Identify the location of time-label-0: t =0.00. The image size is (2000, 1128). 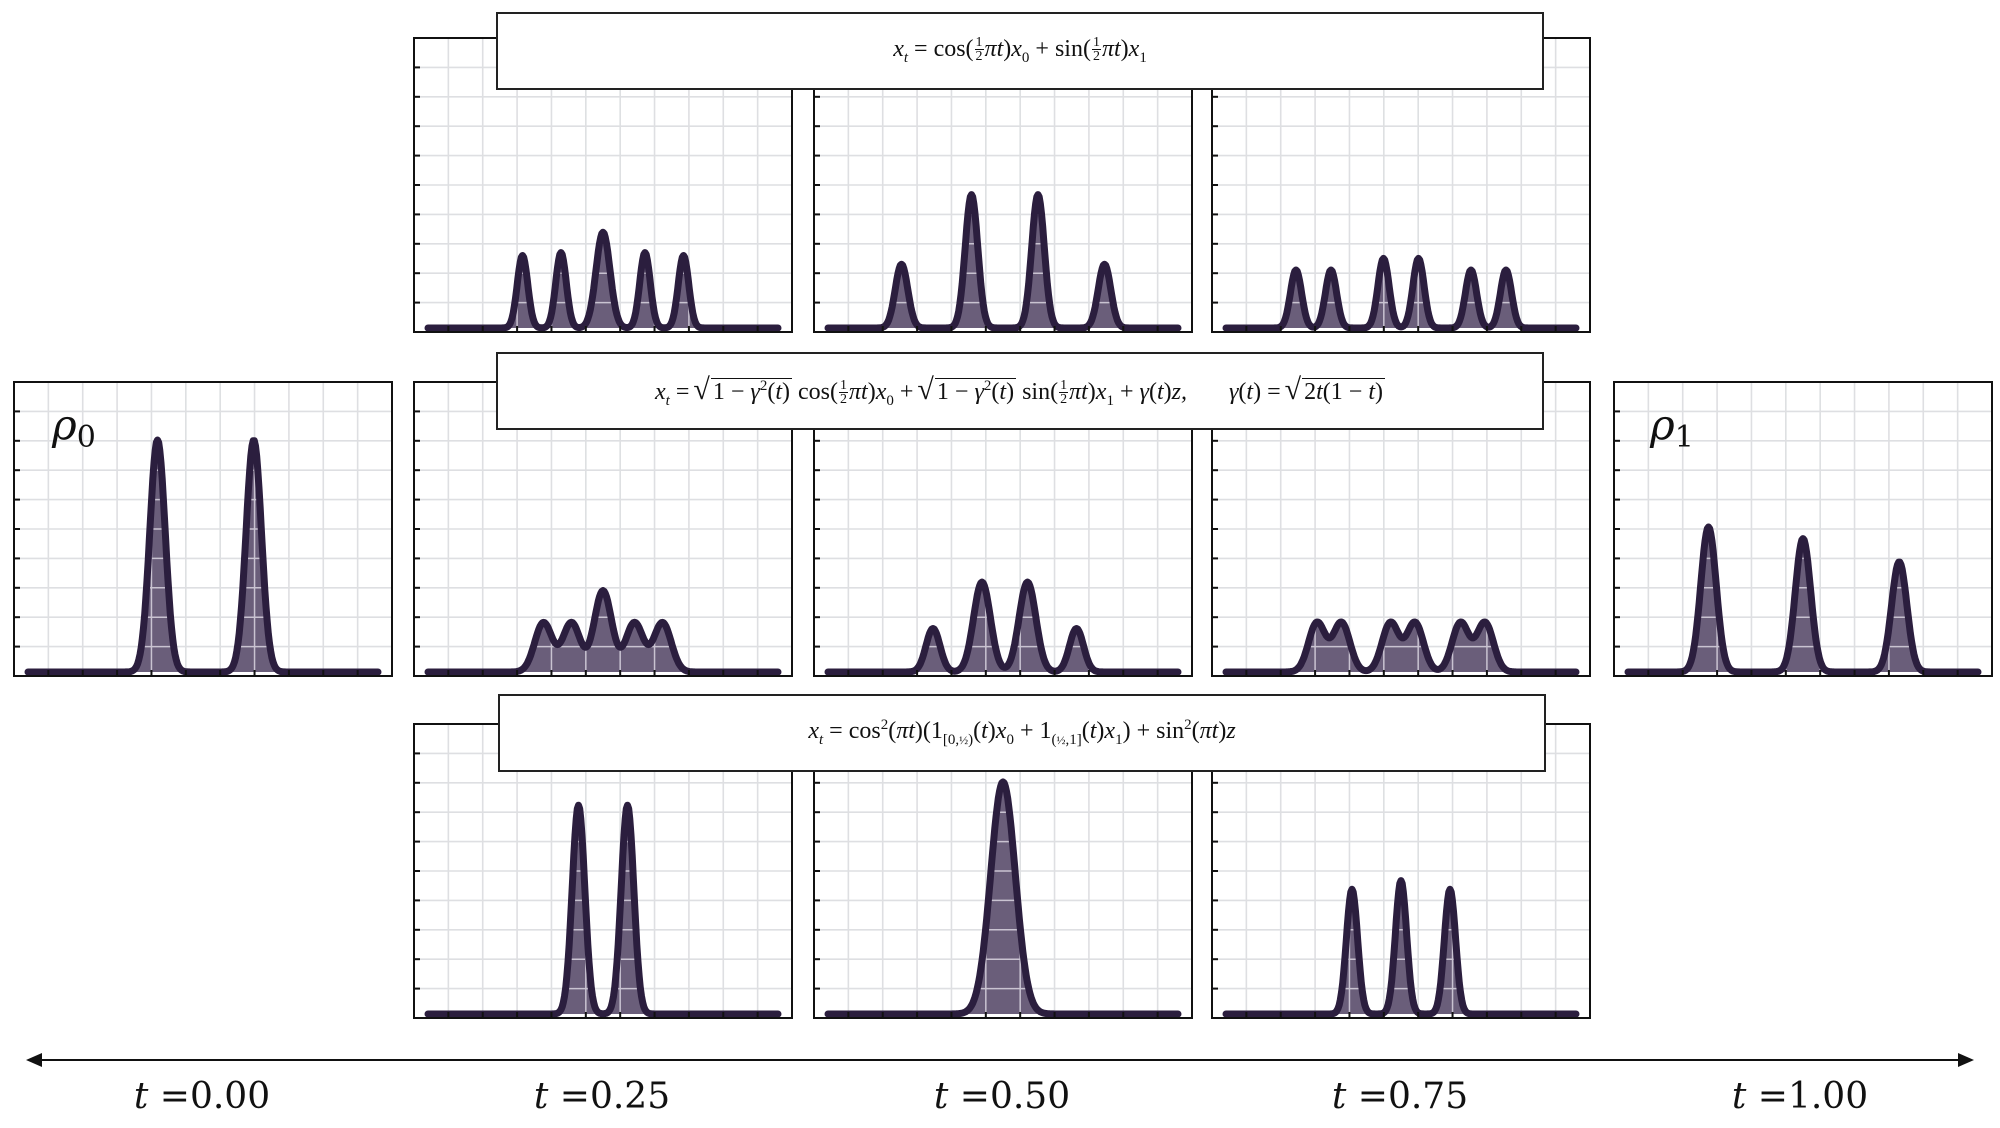
(202, 1096).